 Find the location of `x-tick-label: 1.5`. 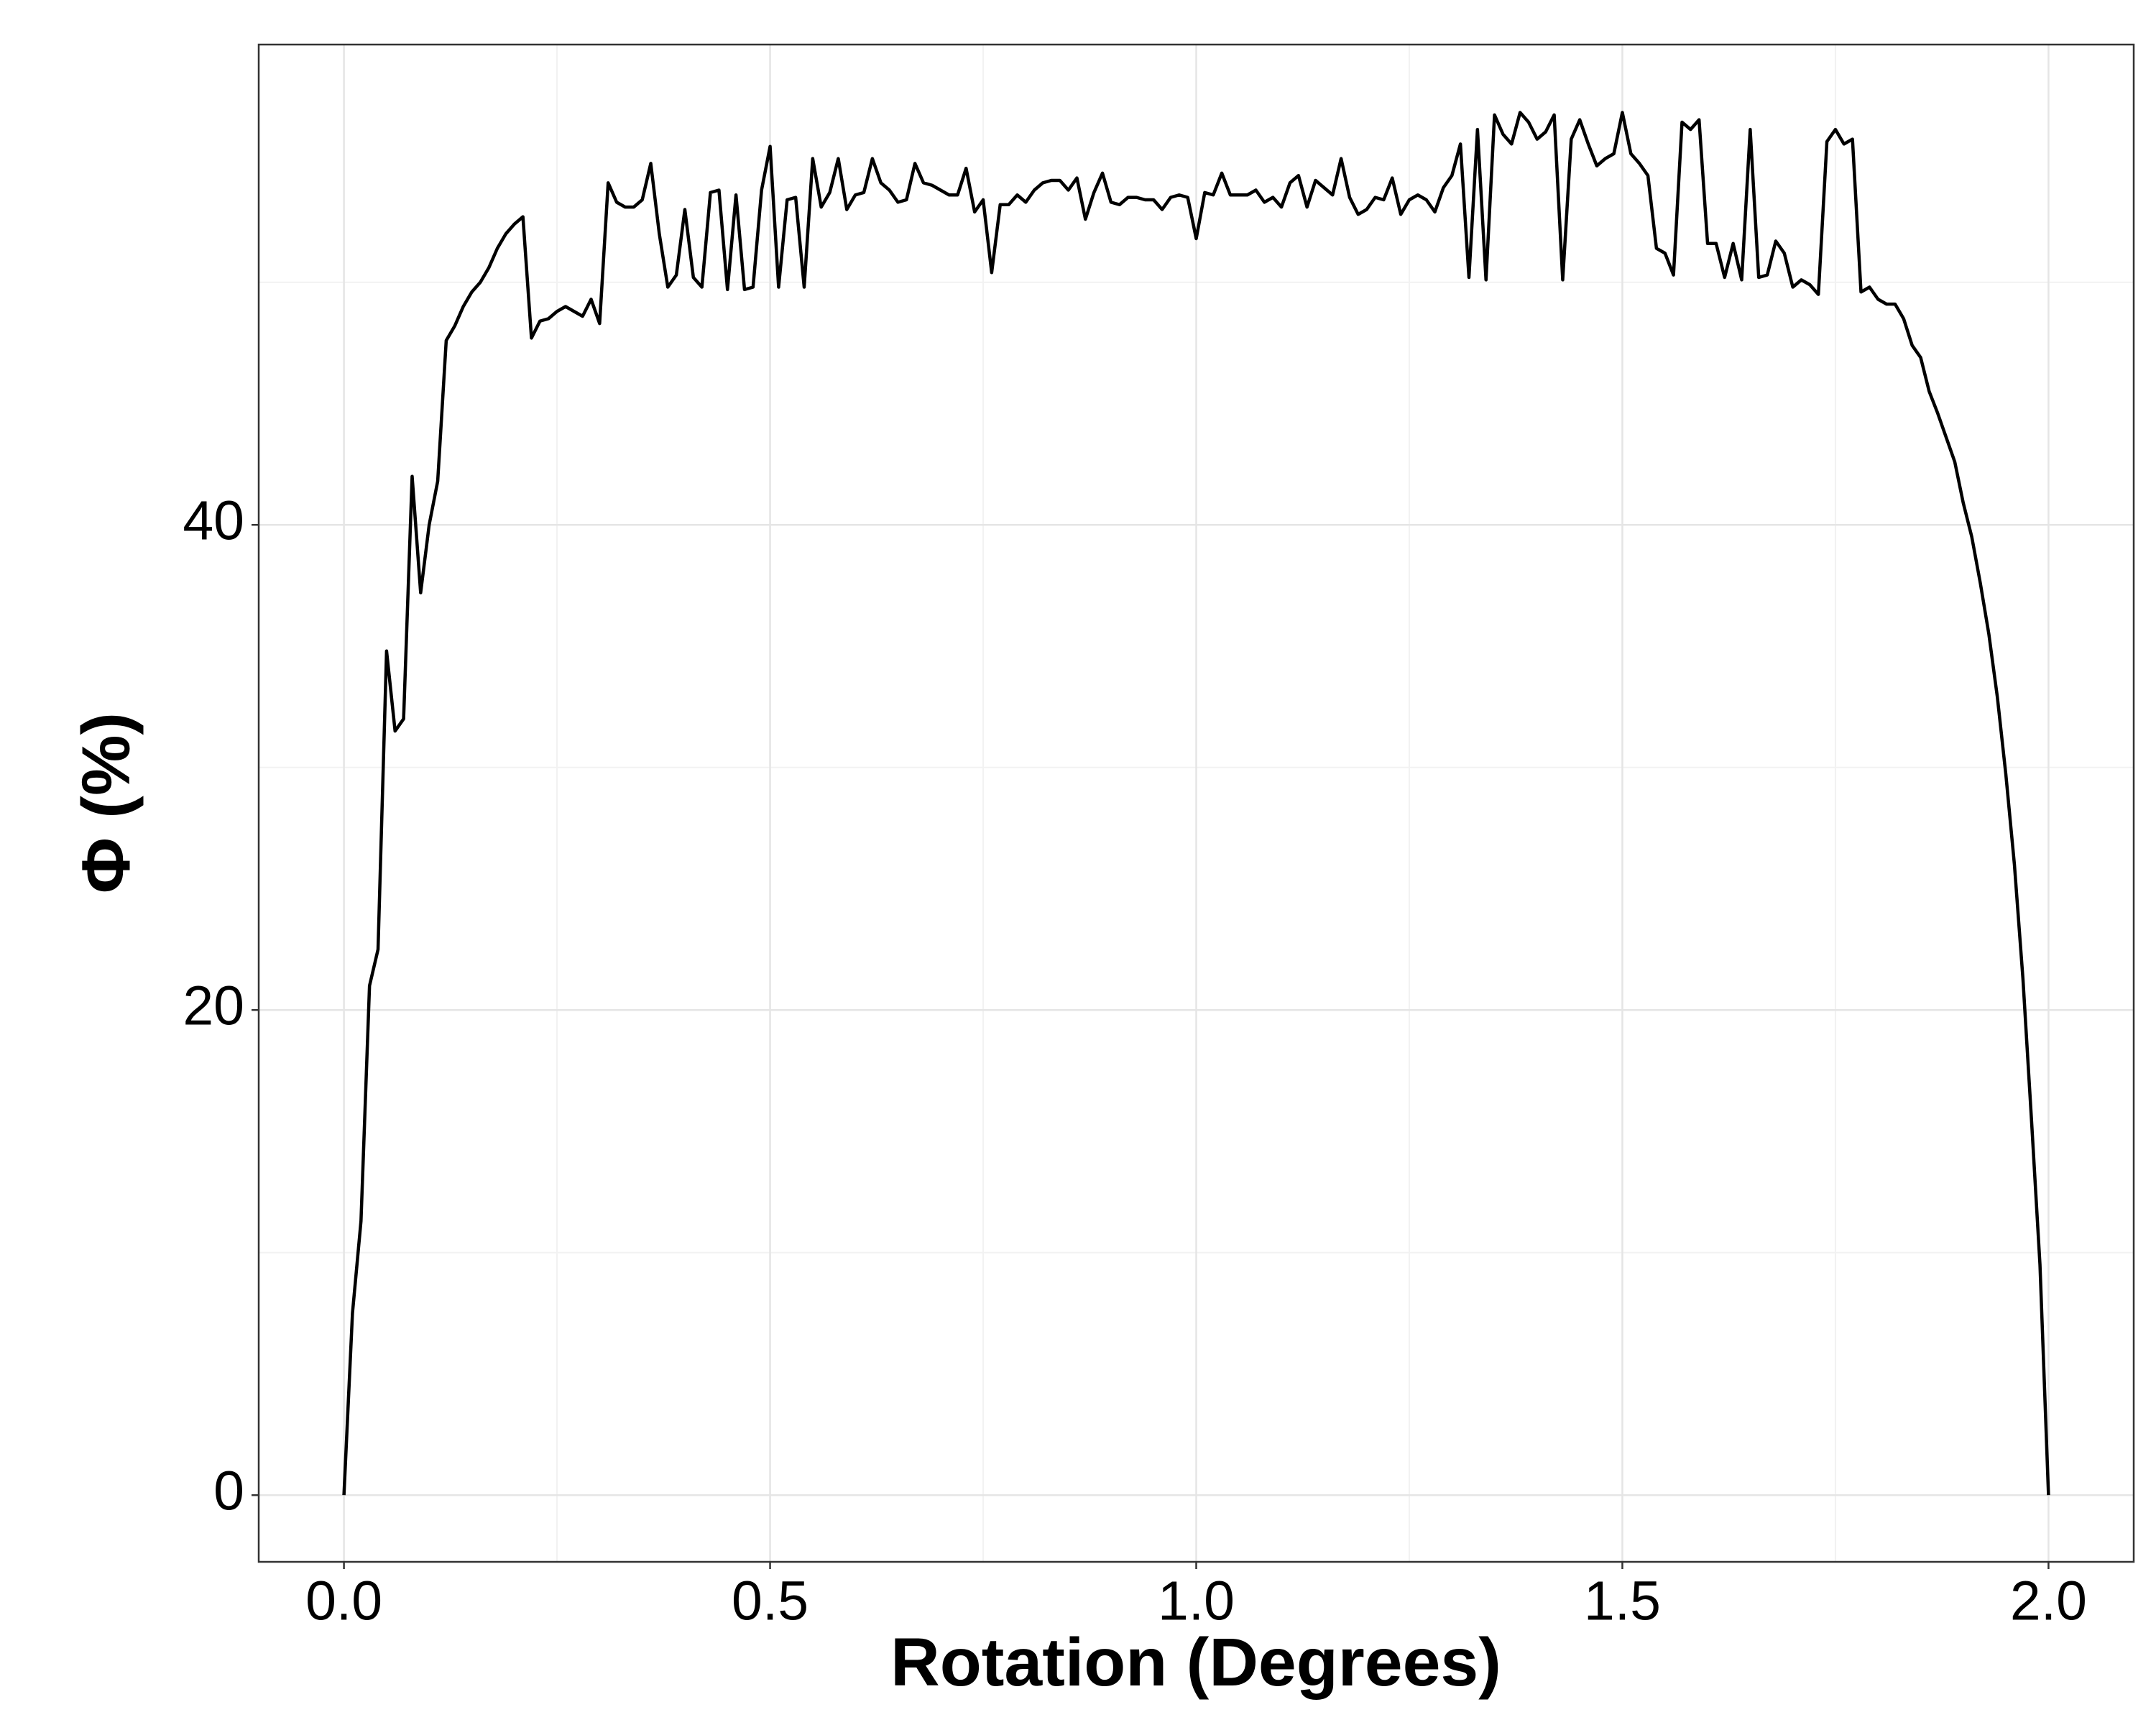

x-tick-label: 1.5 is located at coordinates (1623, 1601).